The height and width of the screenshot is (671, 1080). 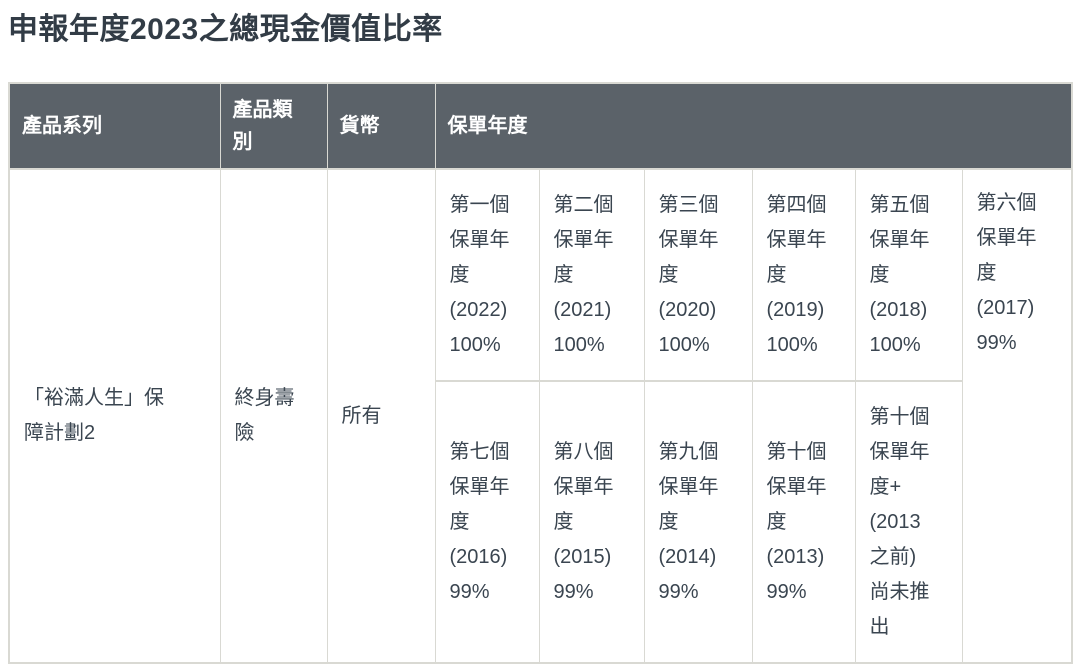 I want to click on cell-policy-year-5: 第五個 保單年 度 (2018) 100%, so click(x=908, y=275).